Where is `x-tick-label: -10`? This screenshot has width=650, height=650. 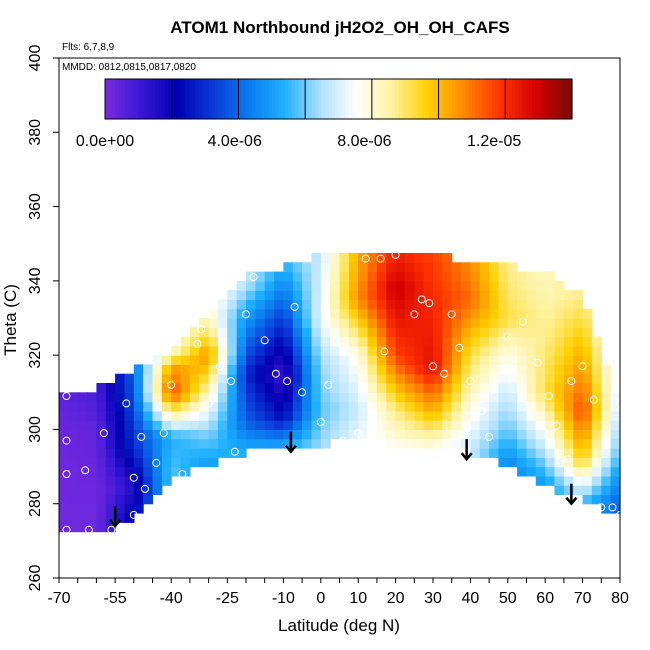 x-tick-label: -10 is located at coordinates (283, 598).